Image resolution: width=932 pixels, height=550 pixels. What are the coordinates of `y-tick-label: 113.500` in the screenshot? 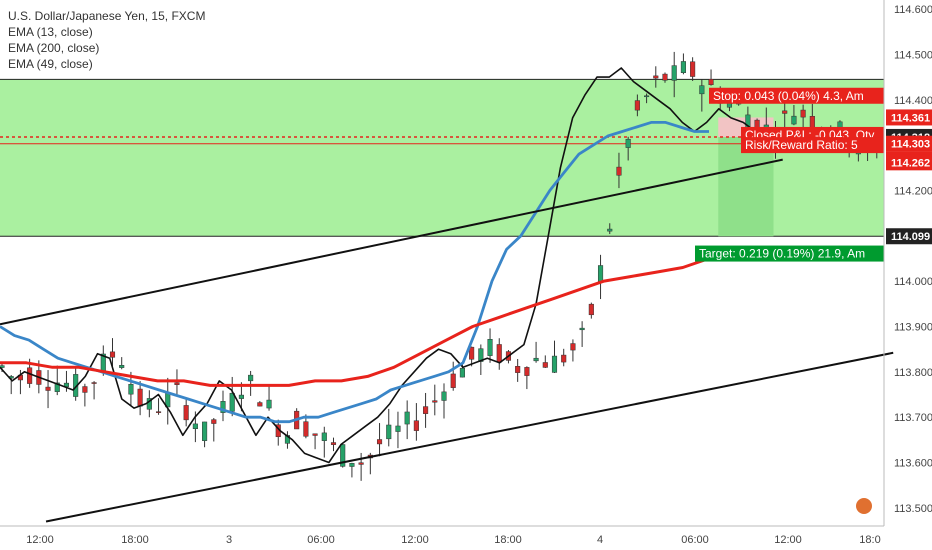 It's located at (913, 509).